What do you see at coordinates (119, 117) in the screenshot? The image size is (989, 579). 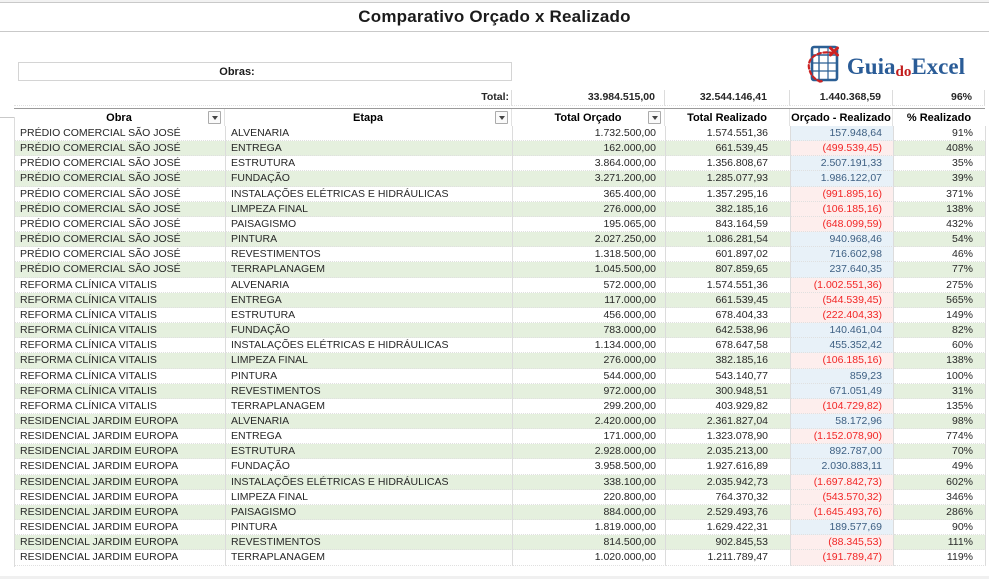 I see `header-obra: Obra` at bounding box center [119, 117].